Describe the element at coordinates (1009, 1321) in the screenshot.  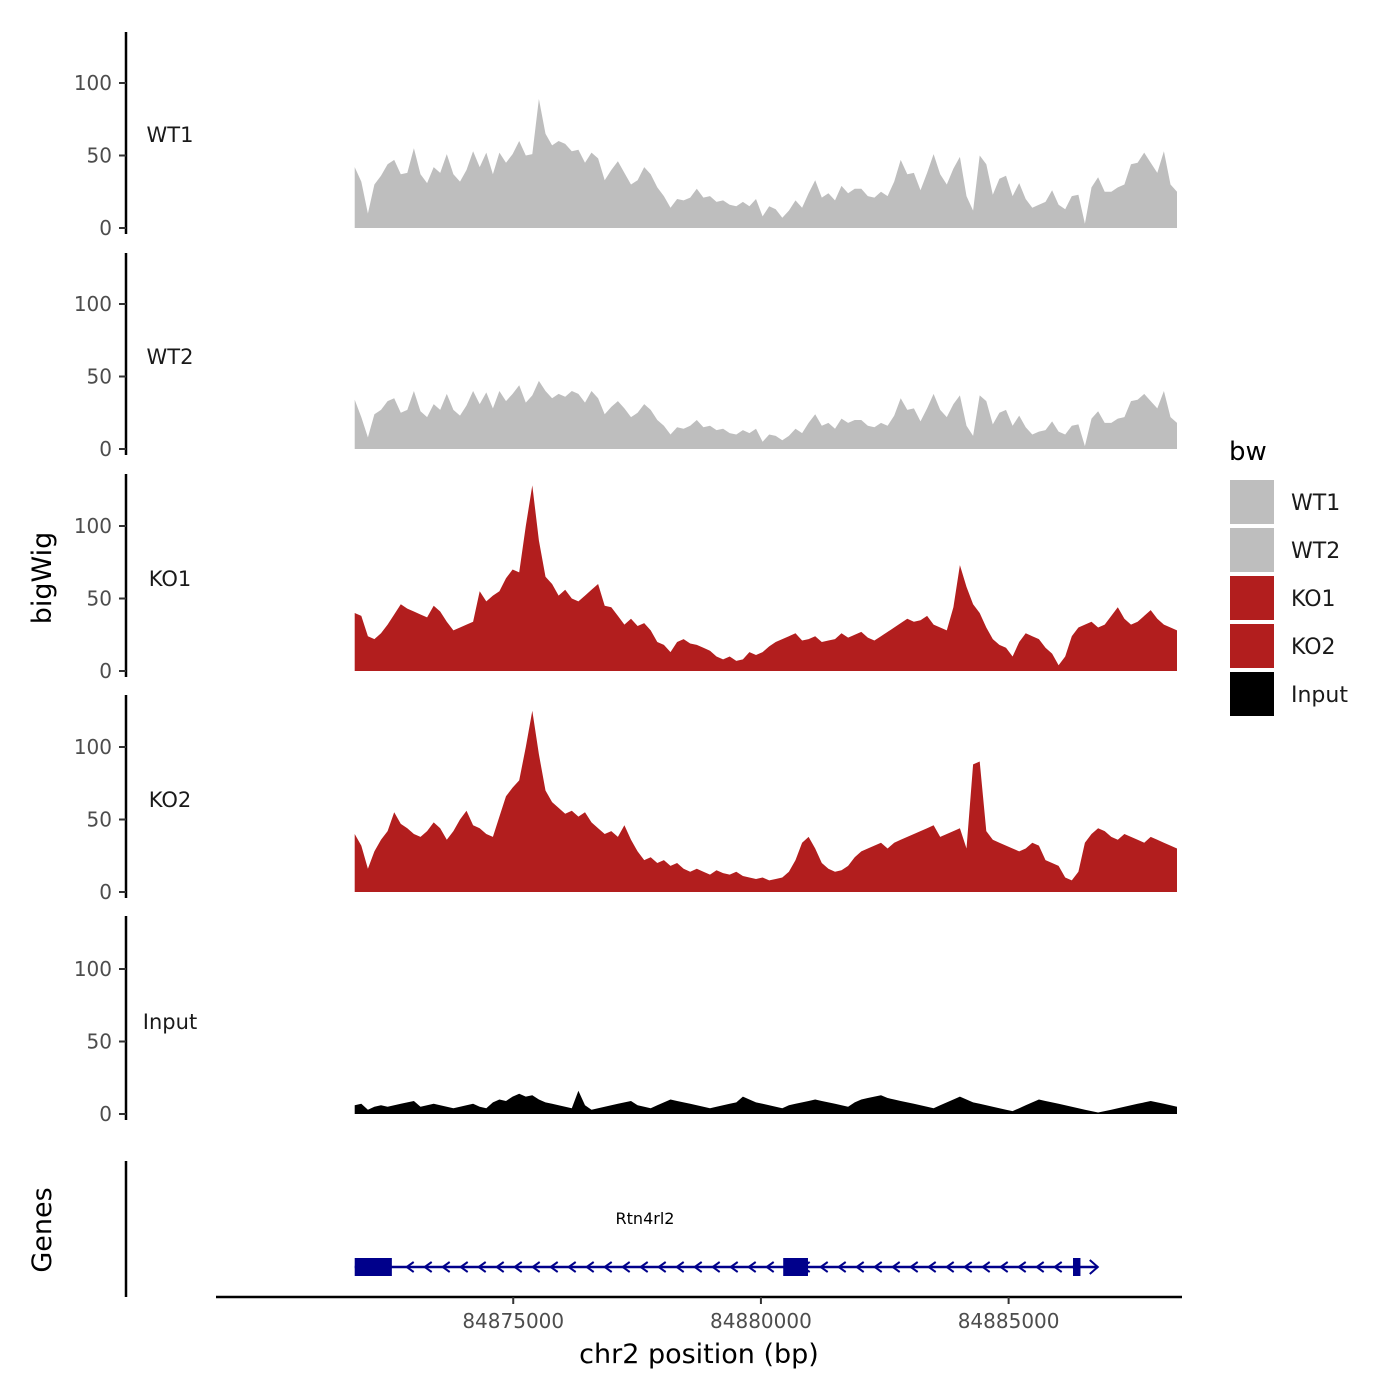
I see `x-tick-label: 84885000` at that location.